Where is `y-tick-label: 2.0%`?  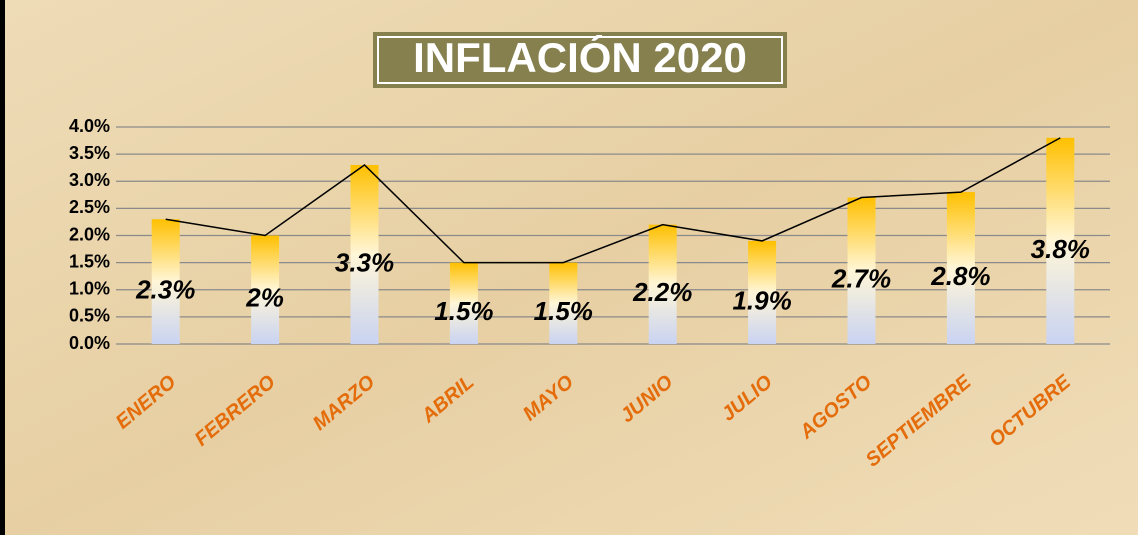 y-tick-label: 2.0% is located at coordinates (89, 234).